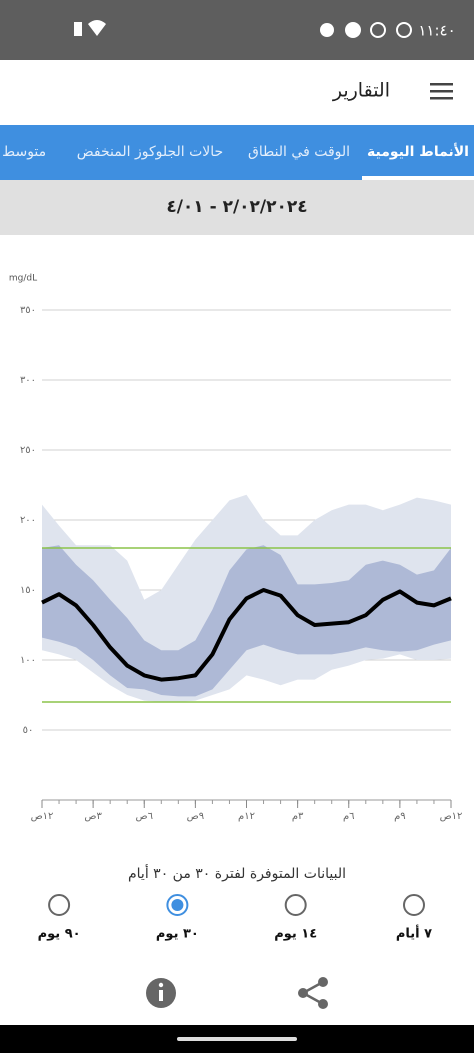  Describe the element at coordinates (246, 816) in the screenshot. I see `x-tick-label: ١٢م` at that location.